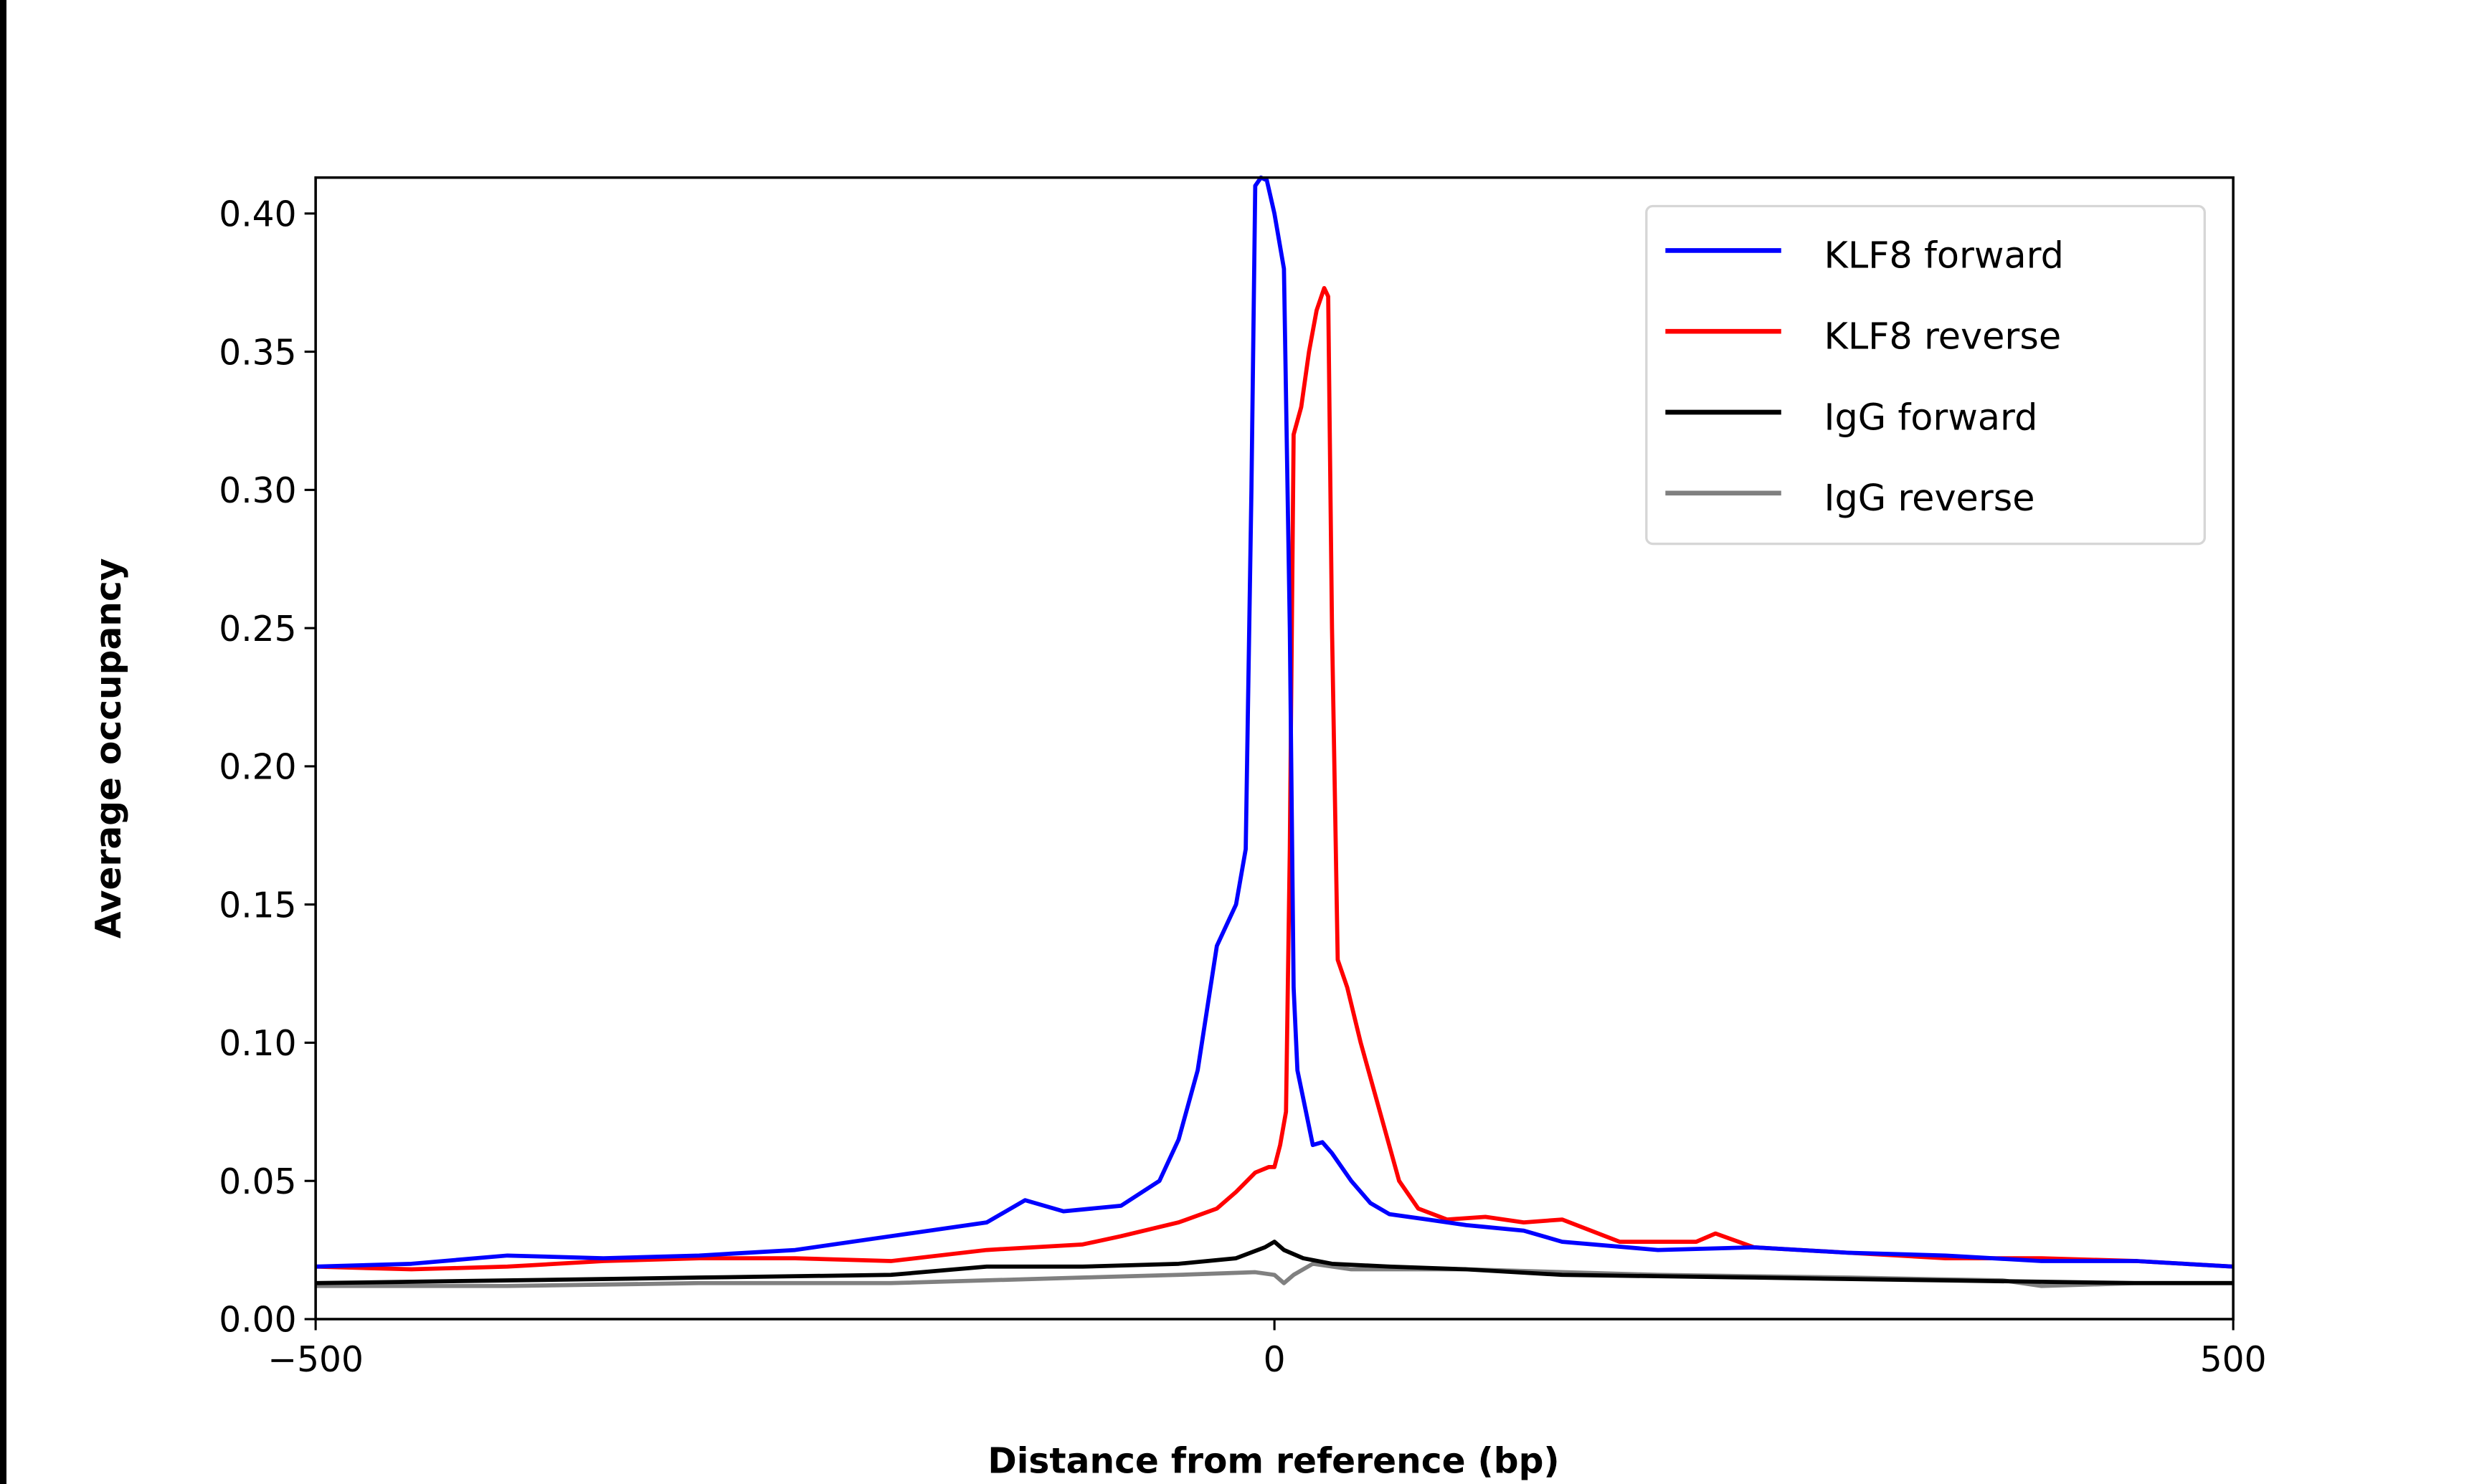  What do you see at coordinates (257, 1321) in the screenshot?
I see `y-tick-label: 0.00` at bounding box center [257, 1321].